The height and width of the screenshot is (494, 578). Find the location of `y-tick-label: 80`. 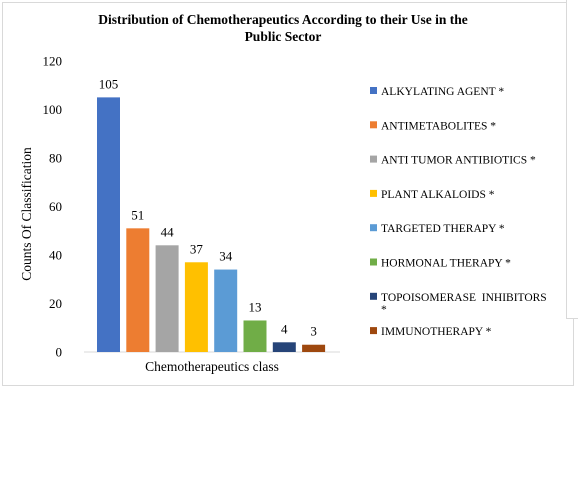

y-tick-label: 80 is located at coordinates (55, 158).